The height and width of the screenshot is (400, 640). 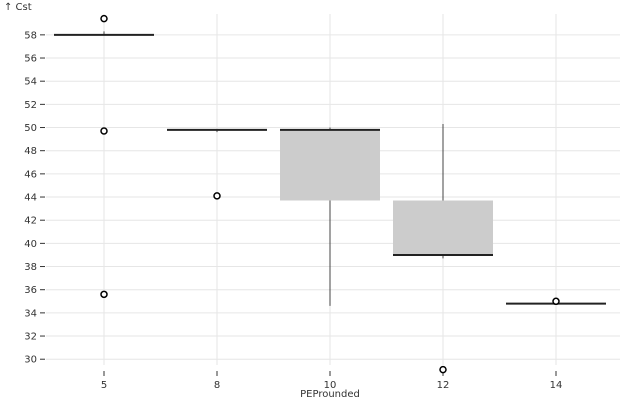 What do you see at coordinates (18, 7) in the screenshot?
I see `y-axis-title: ↑ Cst` at bounding box center [18, 7].